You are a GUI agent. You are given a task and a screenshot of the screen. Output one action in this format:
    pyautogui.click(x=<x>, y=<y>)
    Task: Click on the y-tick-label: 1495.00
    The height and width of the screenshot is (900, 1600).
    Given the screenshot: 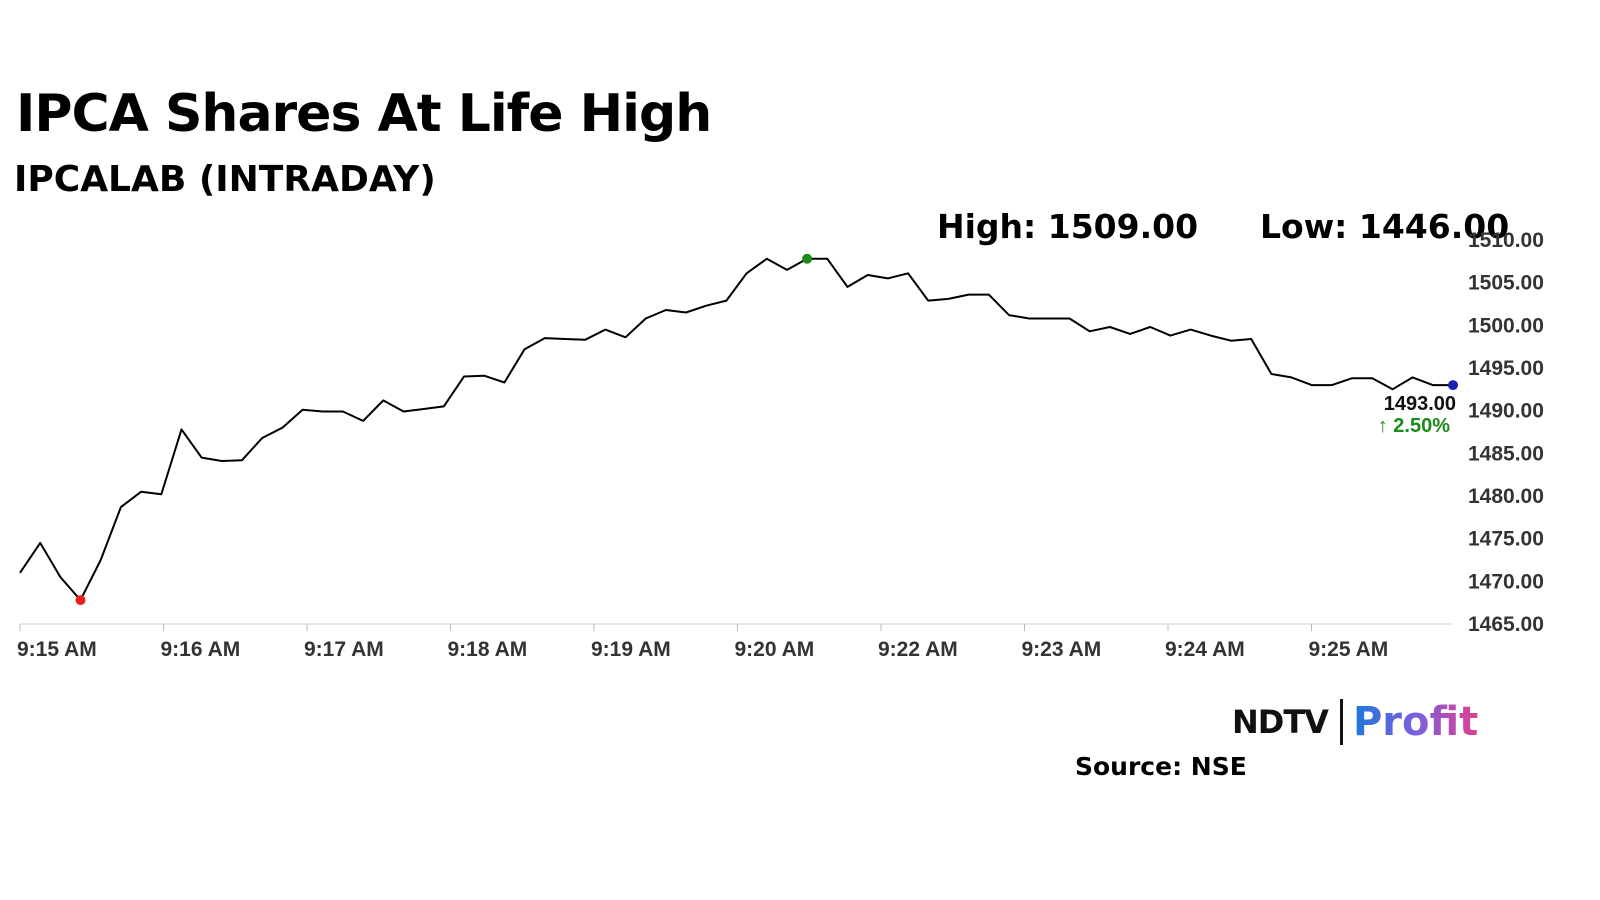 What is the action you would take?
    pyautogui.click(x=1506, y=368)
    